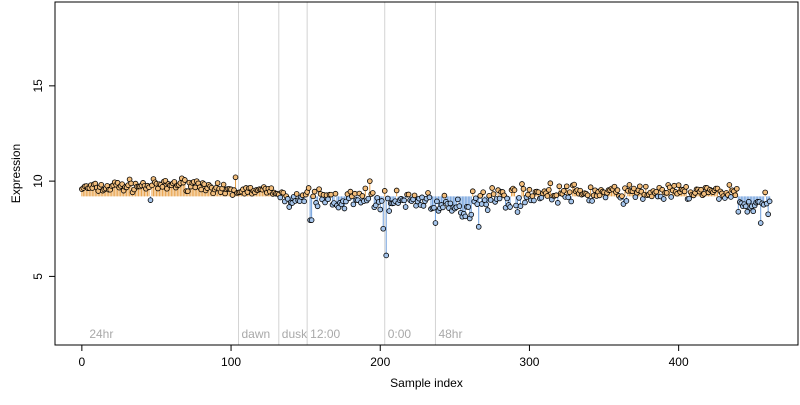 Image resolution: width=800 pixels, height=405 pixels. I want to click on x-tick-label: 300, so click(529, 362).